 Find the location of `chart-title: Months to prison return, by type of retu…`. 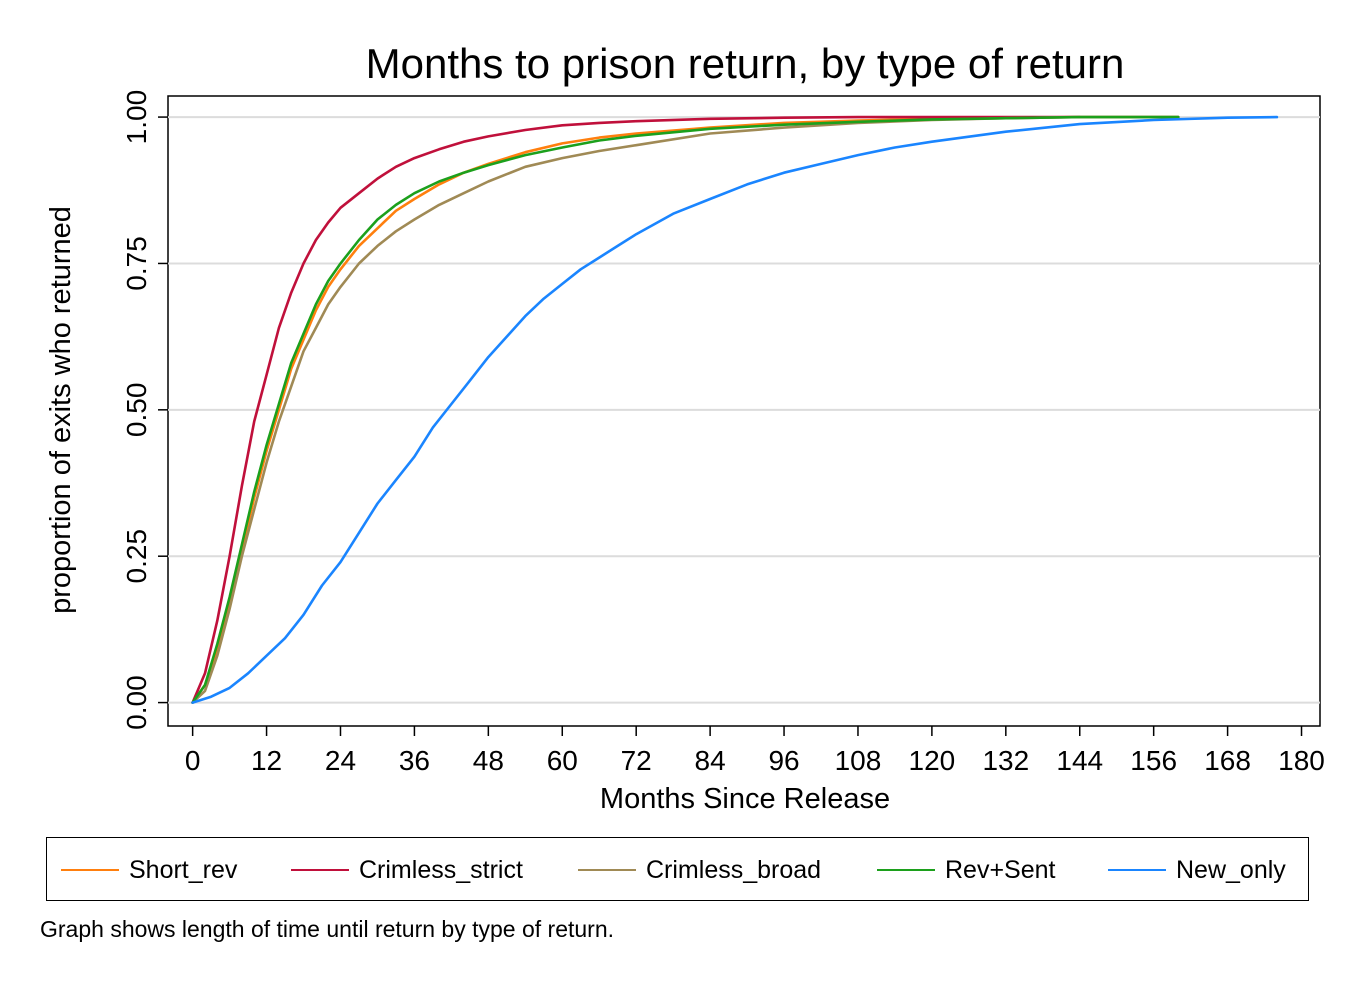

chart-title: Months to prison return, by type of retu… is located at coordinates (745, 63).